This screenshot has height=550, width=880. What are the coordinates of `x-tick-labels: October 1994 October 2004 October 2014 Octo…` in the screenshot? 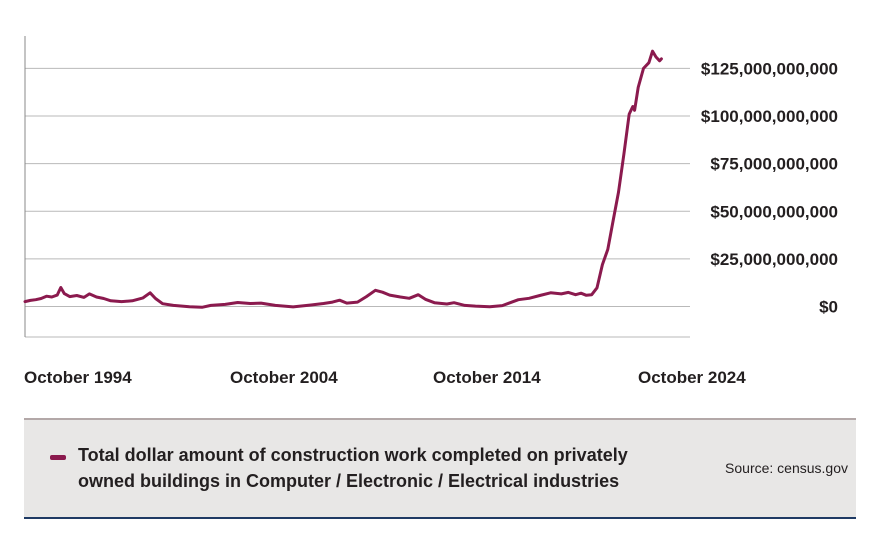 It's located at (385, 377).